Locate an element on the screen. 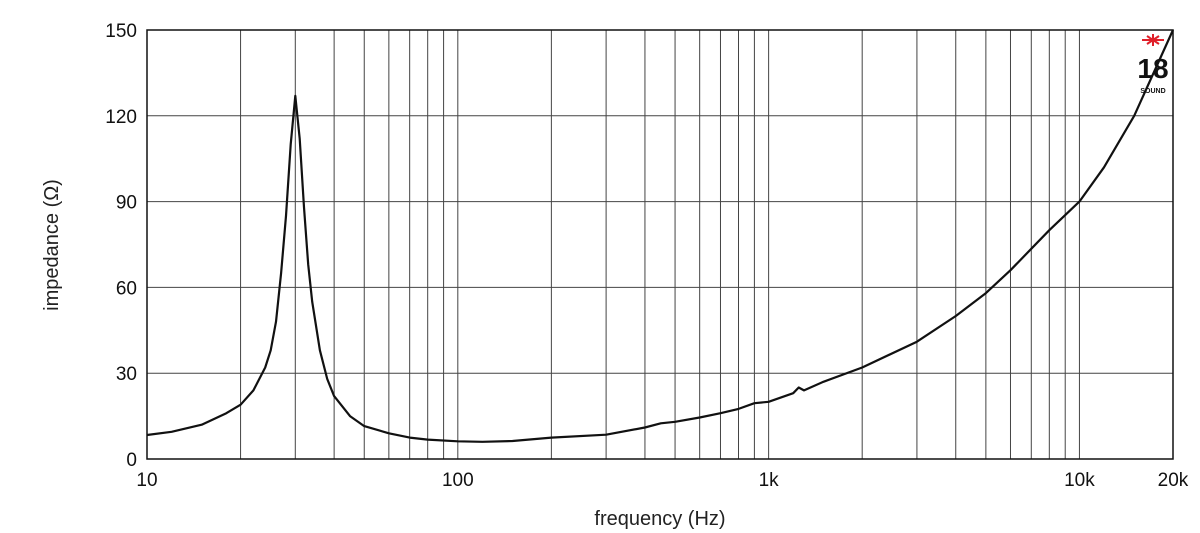 The width and height of the screenshot is (1200, 533). y-tick-label: 60 is located at coordinates (126, 288).